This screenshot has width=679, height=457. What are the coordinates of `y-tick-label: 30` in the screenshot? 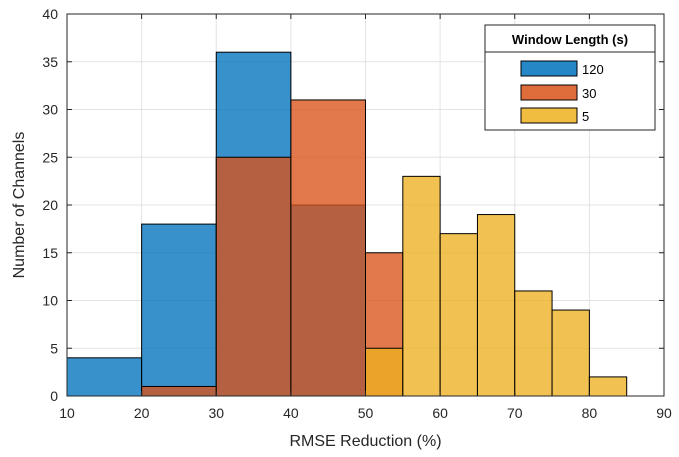 It's located at (50, 110).